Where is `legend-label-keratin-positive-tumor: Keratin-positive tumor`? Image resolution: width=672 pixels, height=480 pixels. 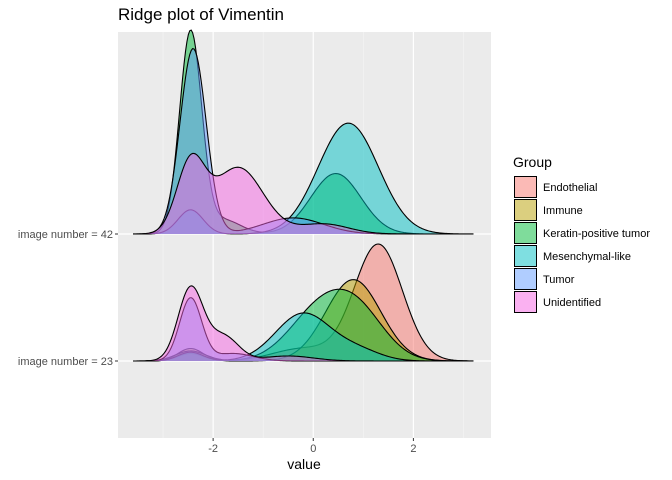 legend-label-keratin-positive-tumor: Keratin-positive tumor is located at coordinates (596, 234).